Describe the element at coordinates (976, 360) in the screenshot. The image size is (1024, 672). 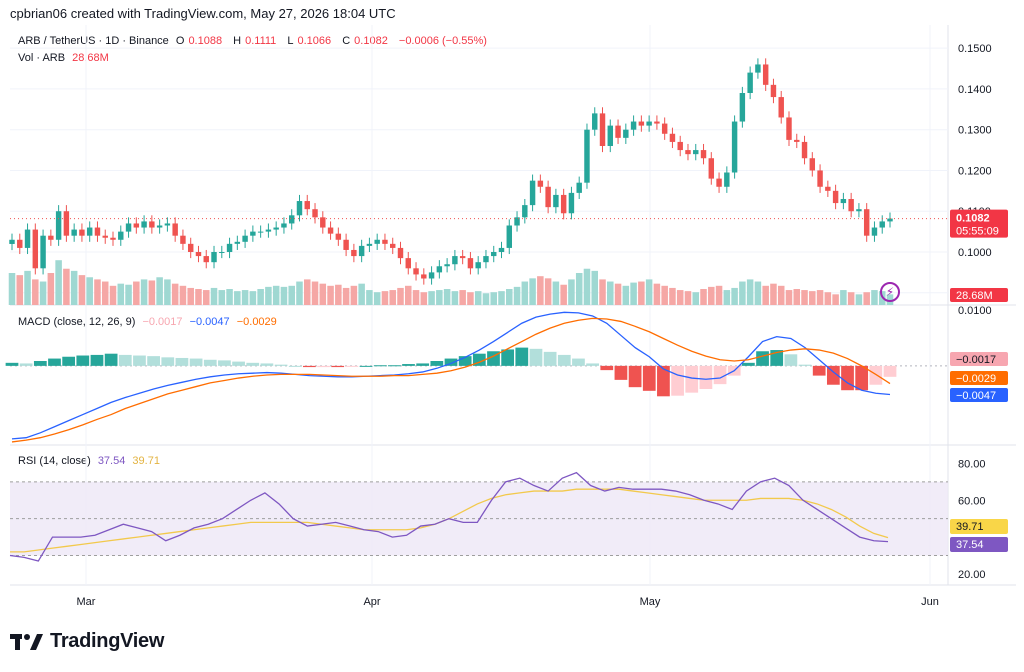
I see `macd-value-badge-label: −0.0017` at that location.